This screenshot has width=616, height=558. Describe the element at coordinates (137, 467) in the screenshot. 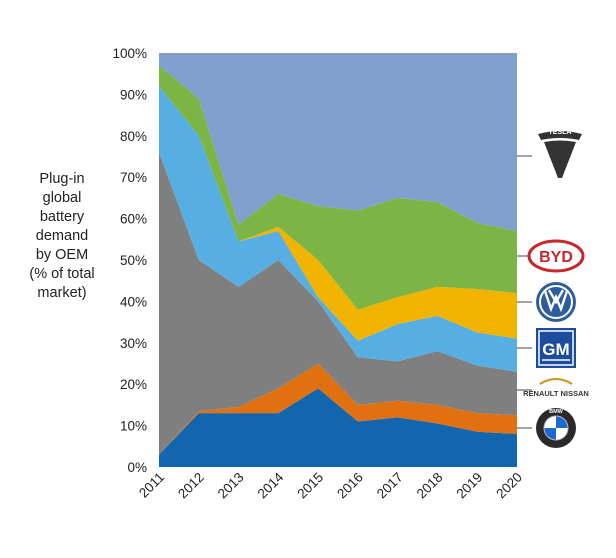

I see `y-tick-label: 0%` at that location.